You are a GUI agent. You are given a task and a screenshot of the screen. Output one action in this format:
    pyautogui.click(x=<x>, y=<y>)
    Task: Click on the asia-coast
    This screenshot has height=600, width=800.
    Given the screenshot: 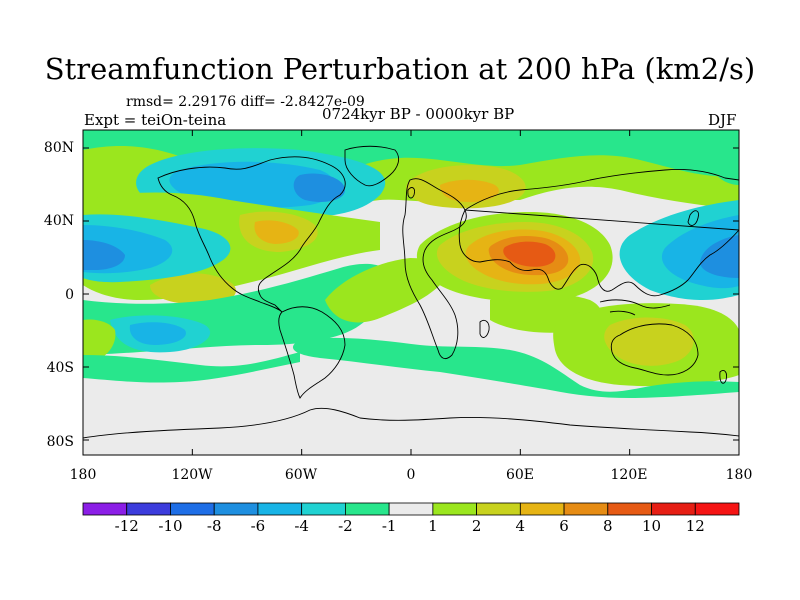 What is the action you would take?
    pyautogui.click(x=598, y=233)
    